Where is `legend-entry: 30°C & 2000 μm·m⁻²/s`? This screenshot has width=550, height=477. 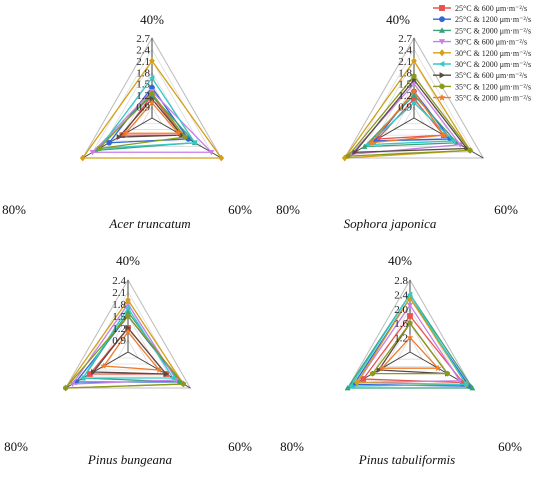
legend-entry: 30°C & 2000 μm·m⁻²/s is located at coordinates (482, 64).